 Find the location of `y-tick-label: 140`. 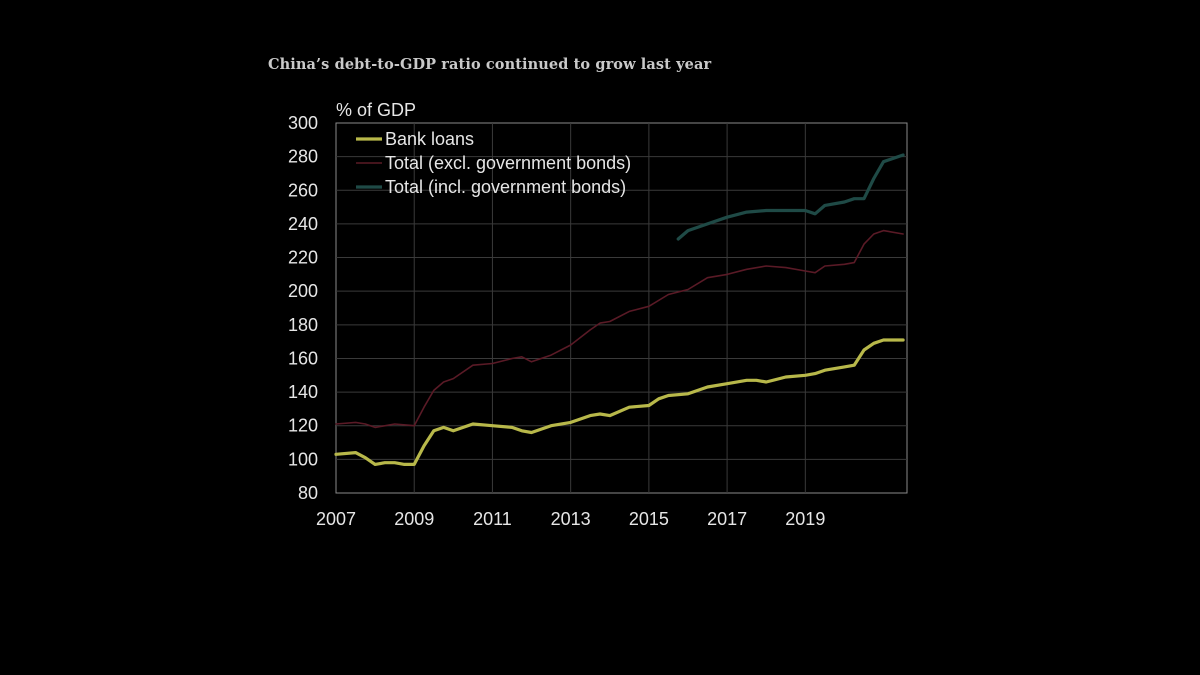

y-tick-label: 140 is located at coordinates (303, 392).